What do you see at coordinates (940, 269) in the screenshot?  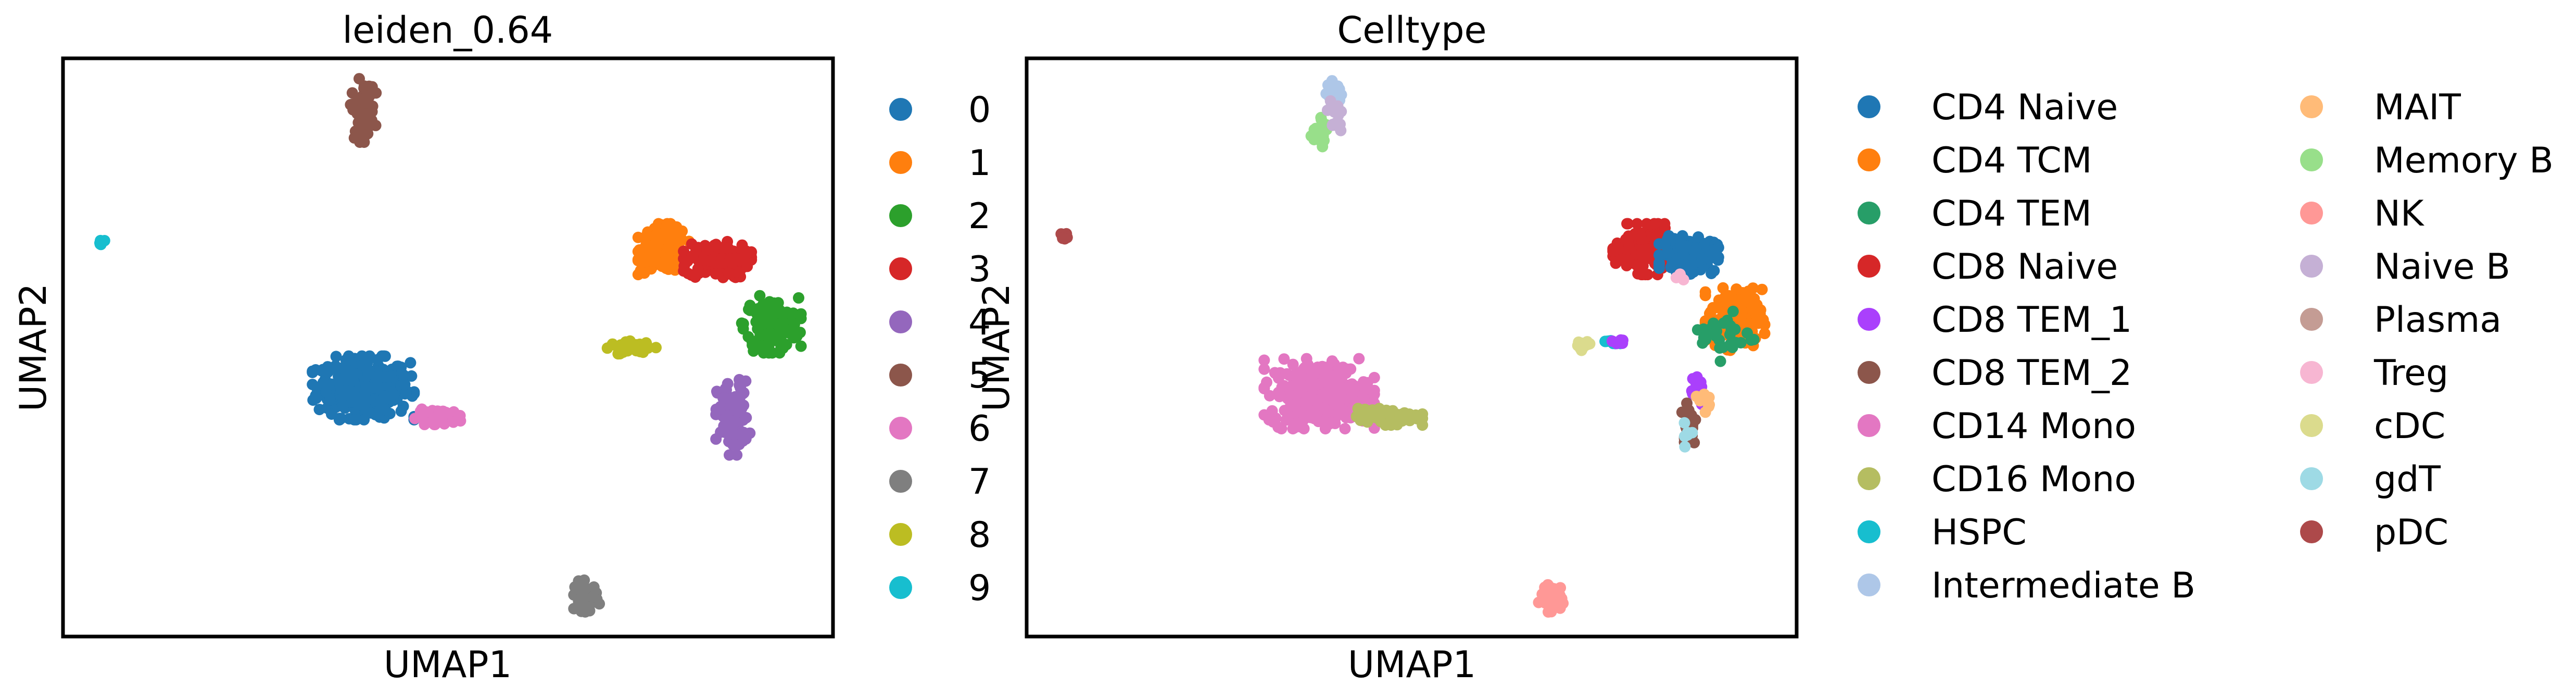 I see `legend-item: 3` at bounding box center [940, 269].